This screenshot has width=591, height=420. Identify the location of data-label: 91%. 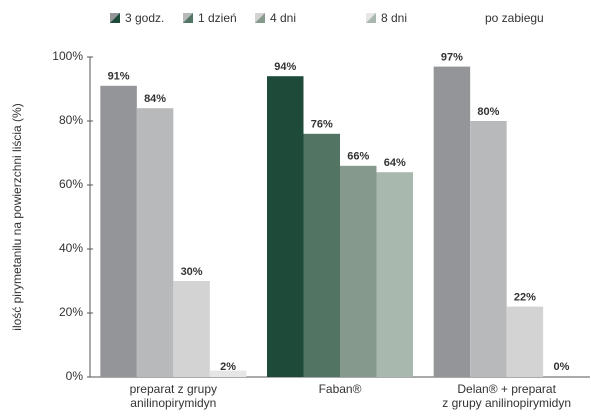
(119, 77).